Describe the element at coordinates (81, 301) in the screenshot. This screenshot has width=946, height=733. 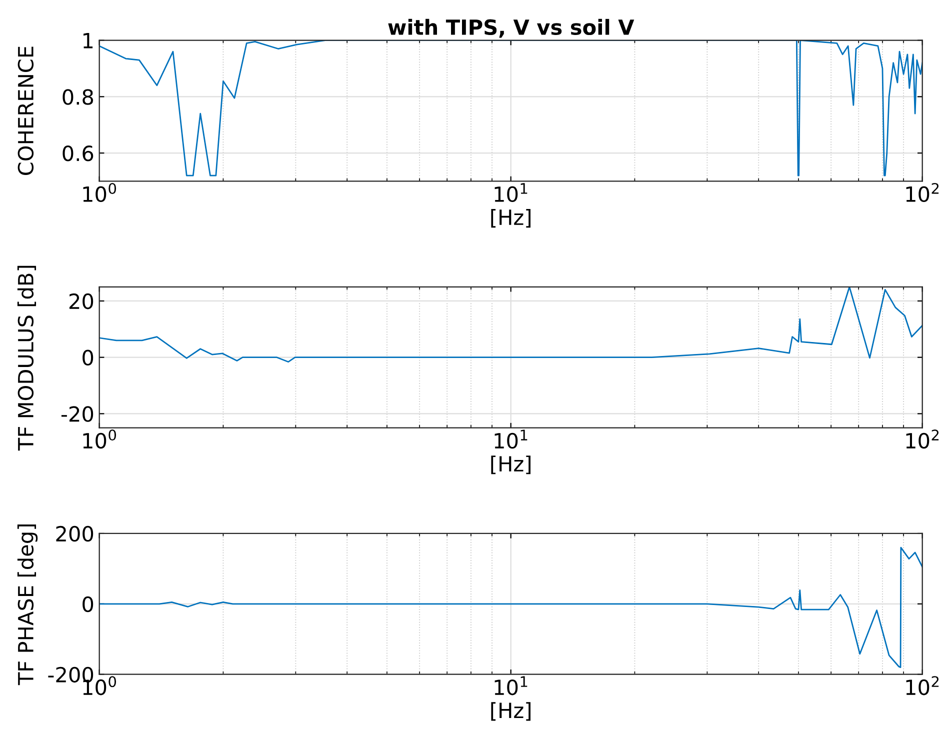
I see `y-tick-label: 20` at that location.